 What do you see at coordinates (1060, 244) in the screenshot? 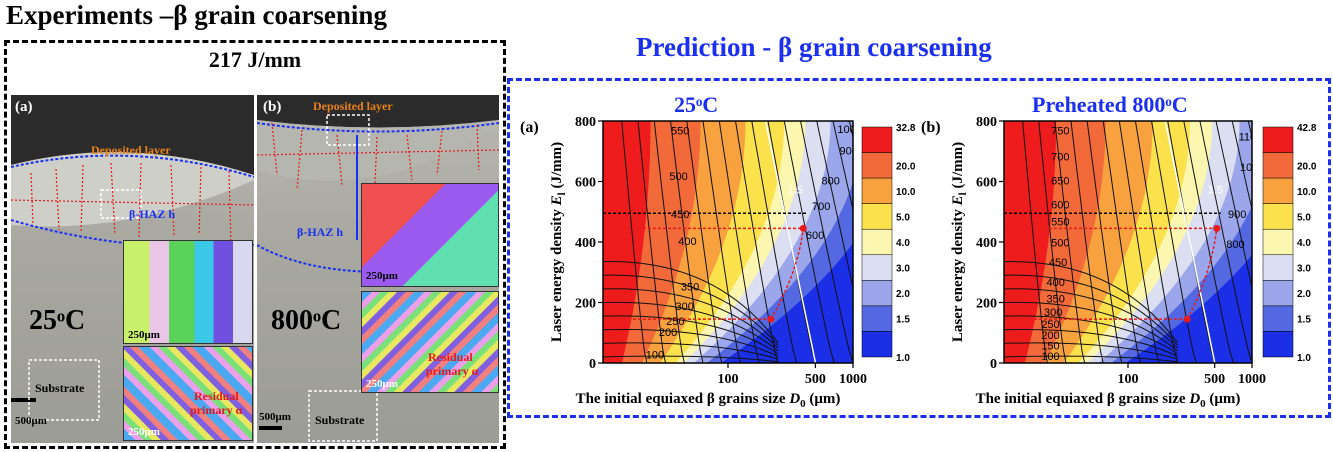
I see `contour-label-b-8: 500` at bounding box center [1060, 244].